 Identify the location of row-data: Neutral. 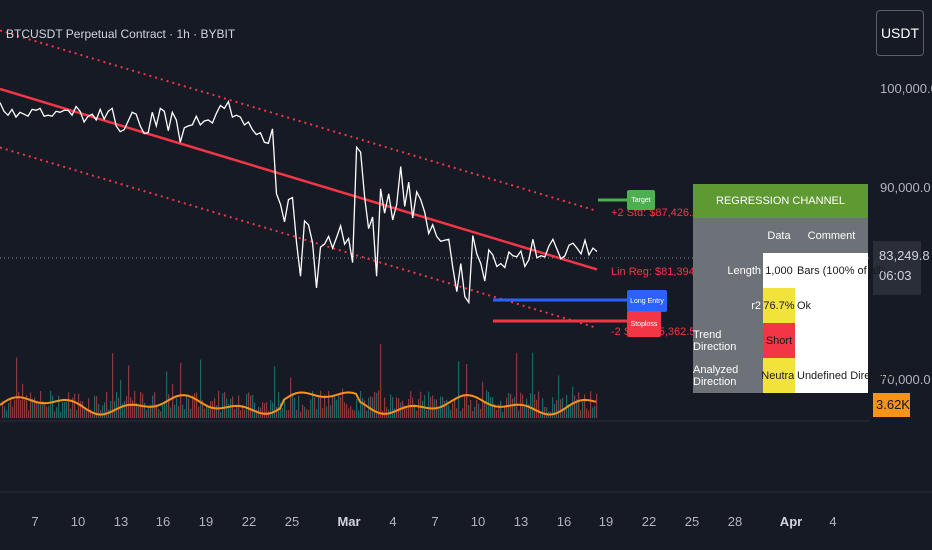
(779, 375).